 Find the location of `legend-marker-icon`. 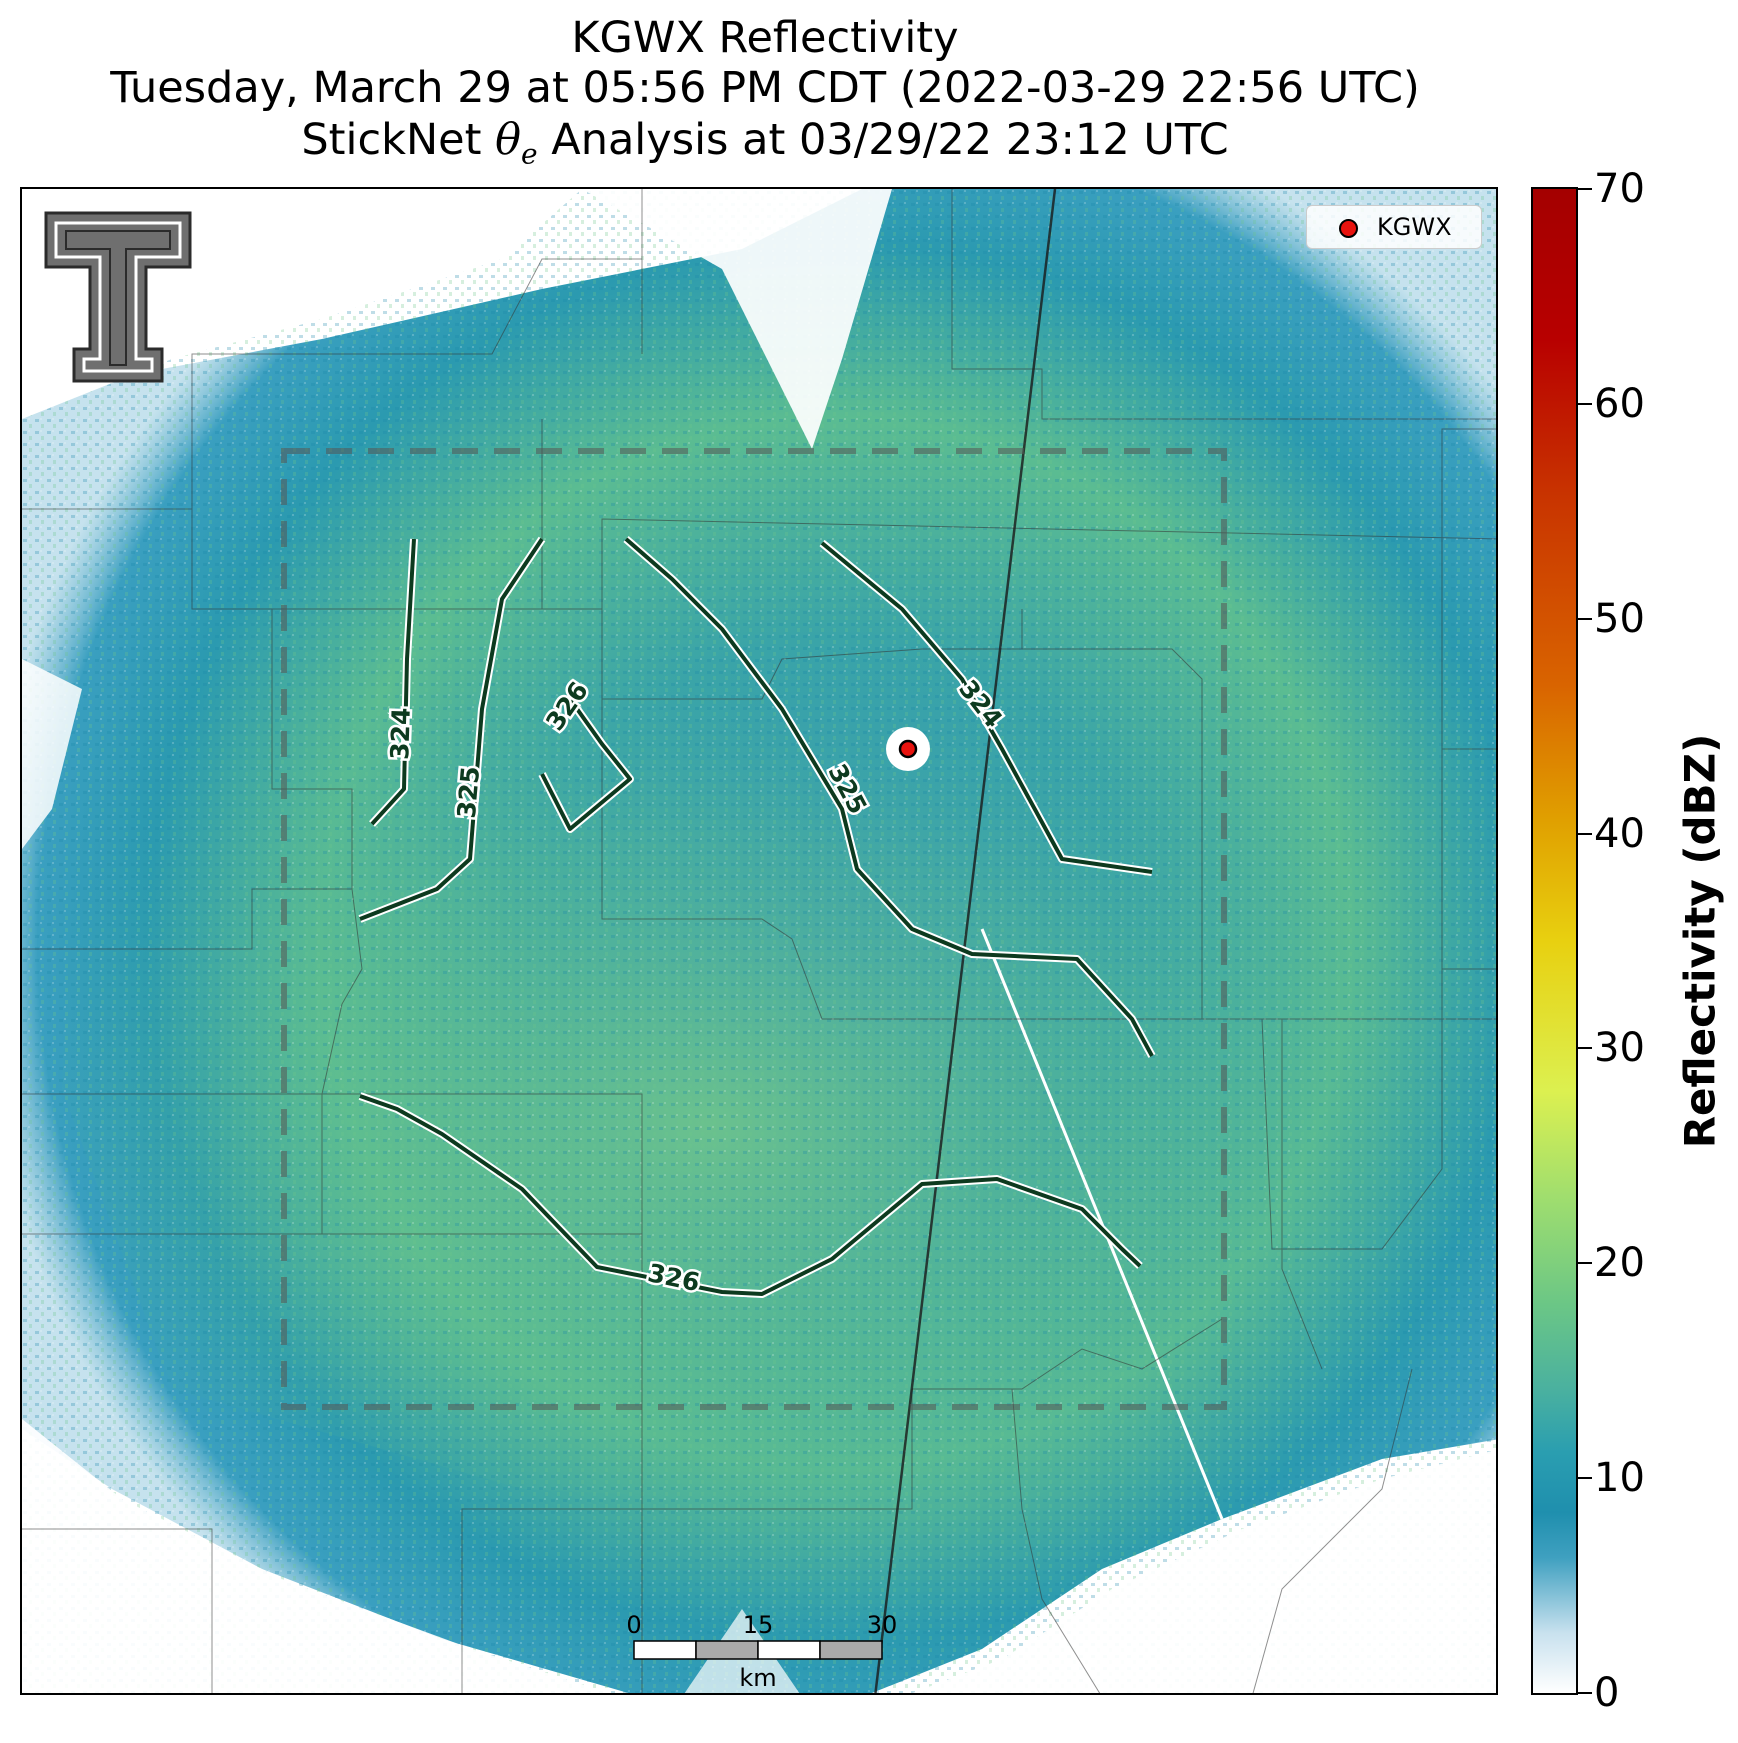

legend-marker-icon is located at coordinates (1348, 228).